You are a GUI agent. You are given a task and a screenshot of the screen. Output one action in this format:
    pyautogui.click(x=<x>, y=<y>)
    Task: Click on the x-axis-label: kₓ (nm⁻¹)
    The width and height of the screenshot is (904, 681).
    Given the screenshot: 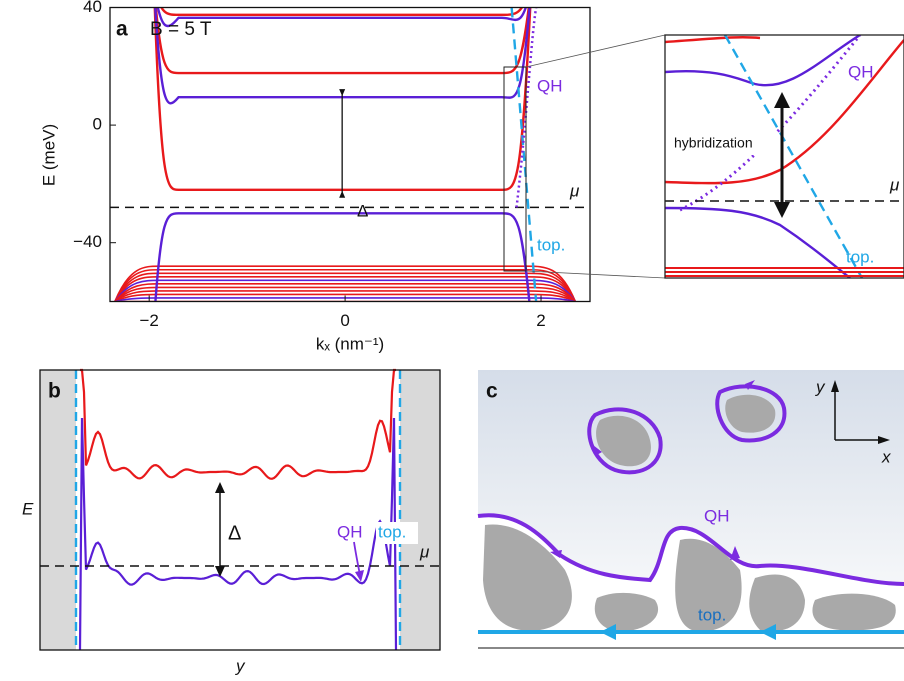 What is the action you would take?
    pyautogui.click(x=350, y=343)
    